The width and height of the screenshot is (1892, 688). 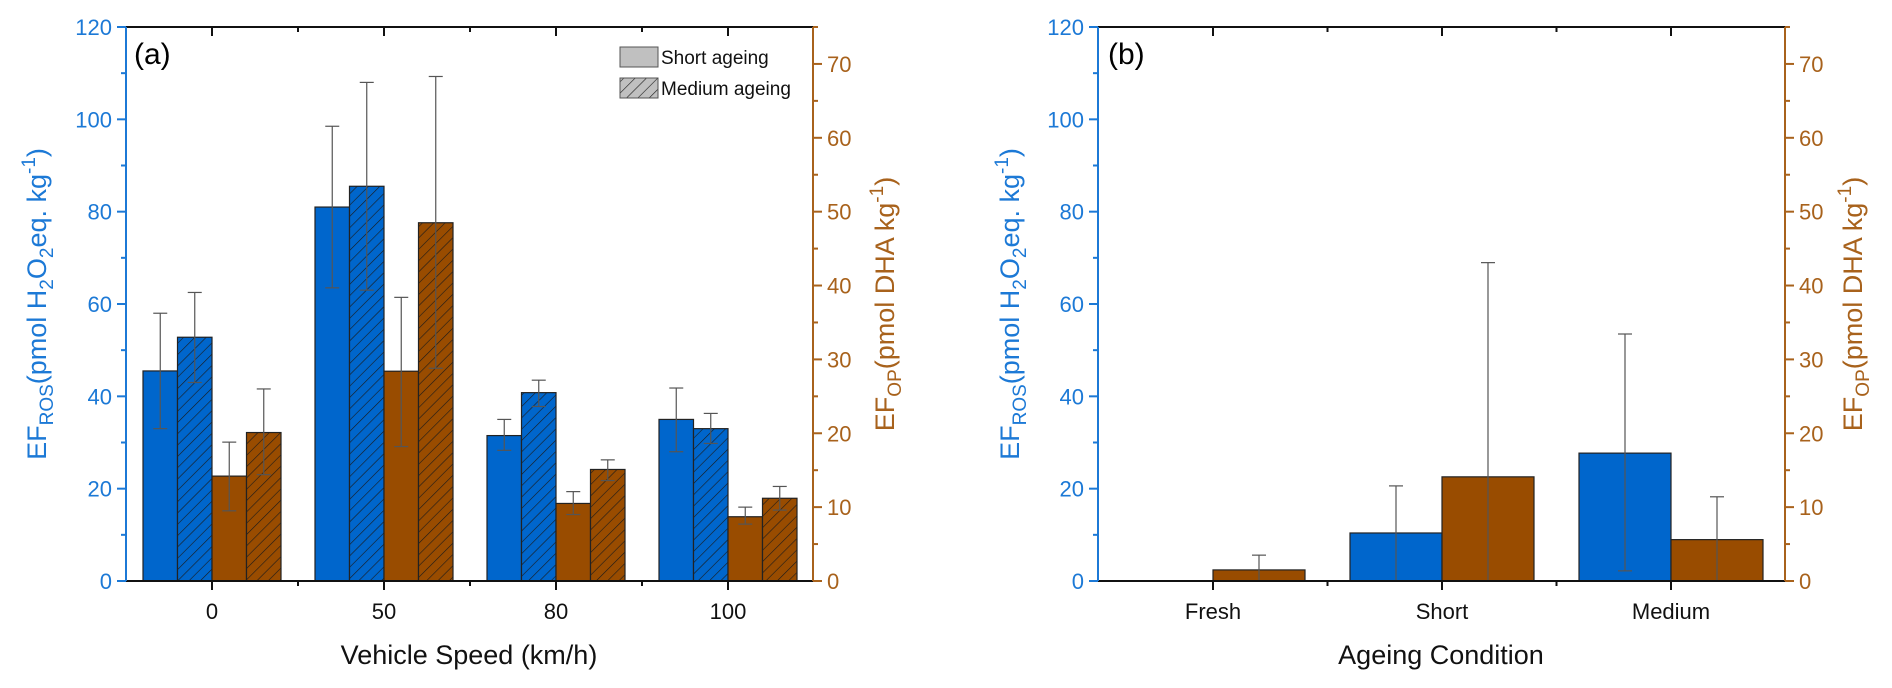 What do you see at coordinates (556, 611) in the screenshot?
I see `x-tick-label: 80` at bounding box center [556, 611].